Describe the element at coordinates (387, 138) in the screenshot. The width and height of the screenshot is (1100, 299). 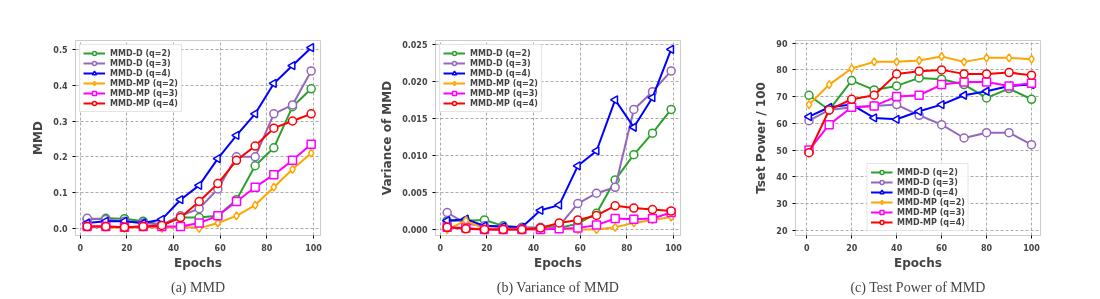
I see `y-axis-title: Variance of MMD` at that location.